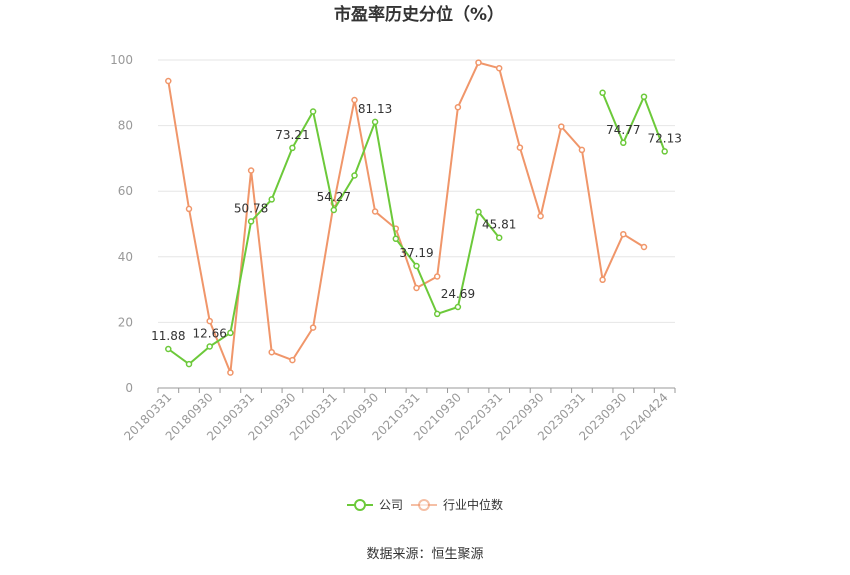 The width and height of the screenshot is (850, 575). I want to click on legend-item-company: 公司, so click(375, 505).